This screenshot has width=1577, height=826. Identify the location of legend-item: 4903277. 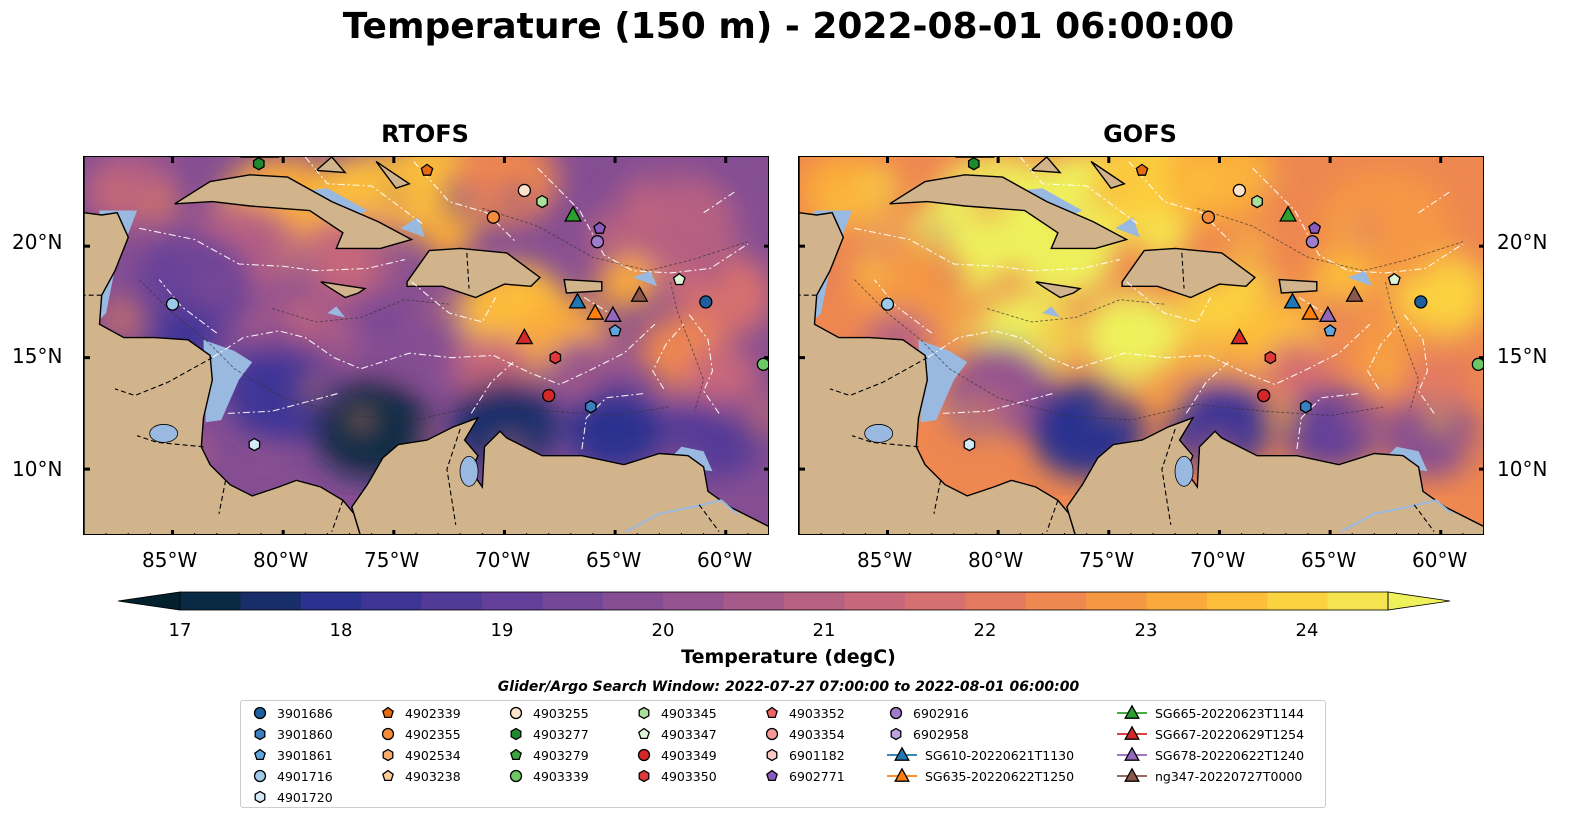
(548, 734).